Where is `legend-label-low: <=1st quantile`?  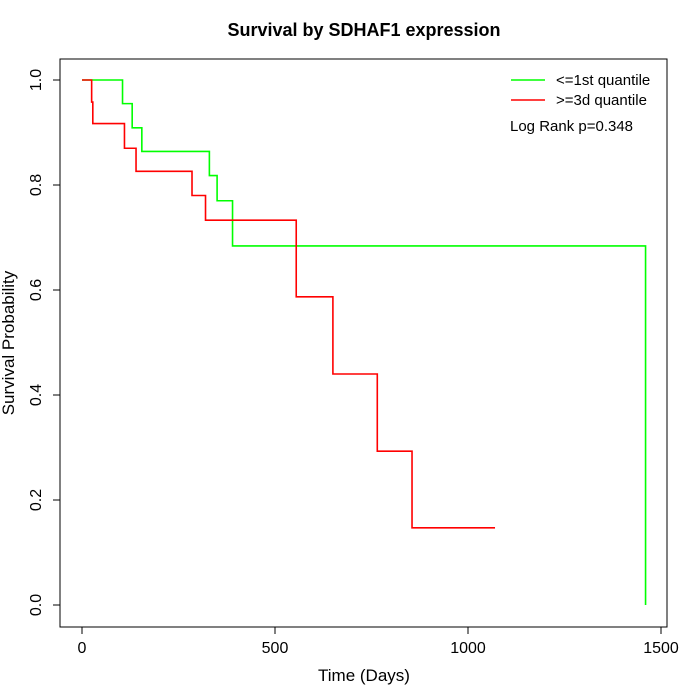 legend-label-low: <=1st quantile is located at coordinates (603, 80).